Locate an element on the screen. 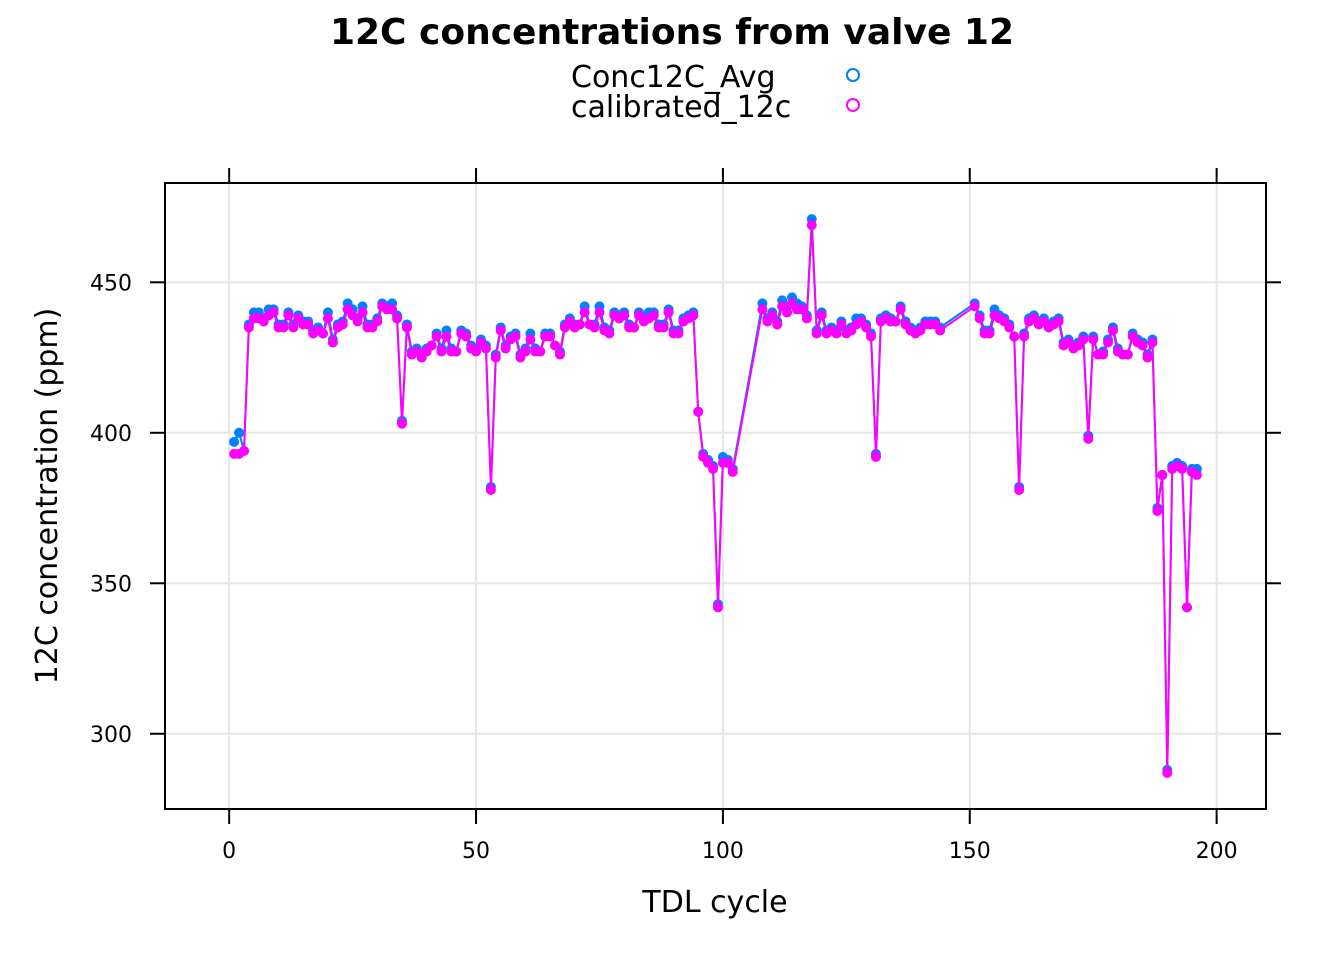 This screenshot has height=960, width=1344. legend-marker-conc12c-avg is located at coordinates (853, 75).